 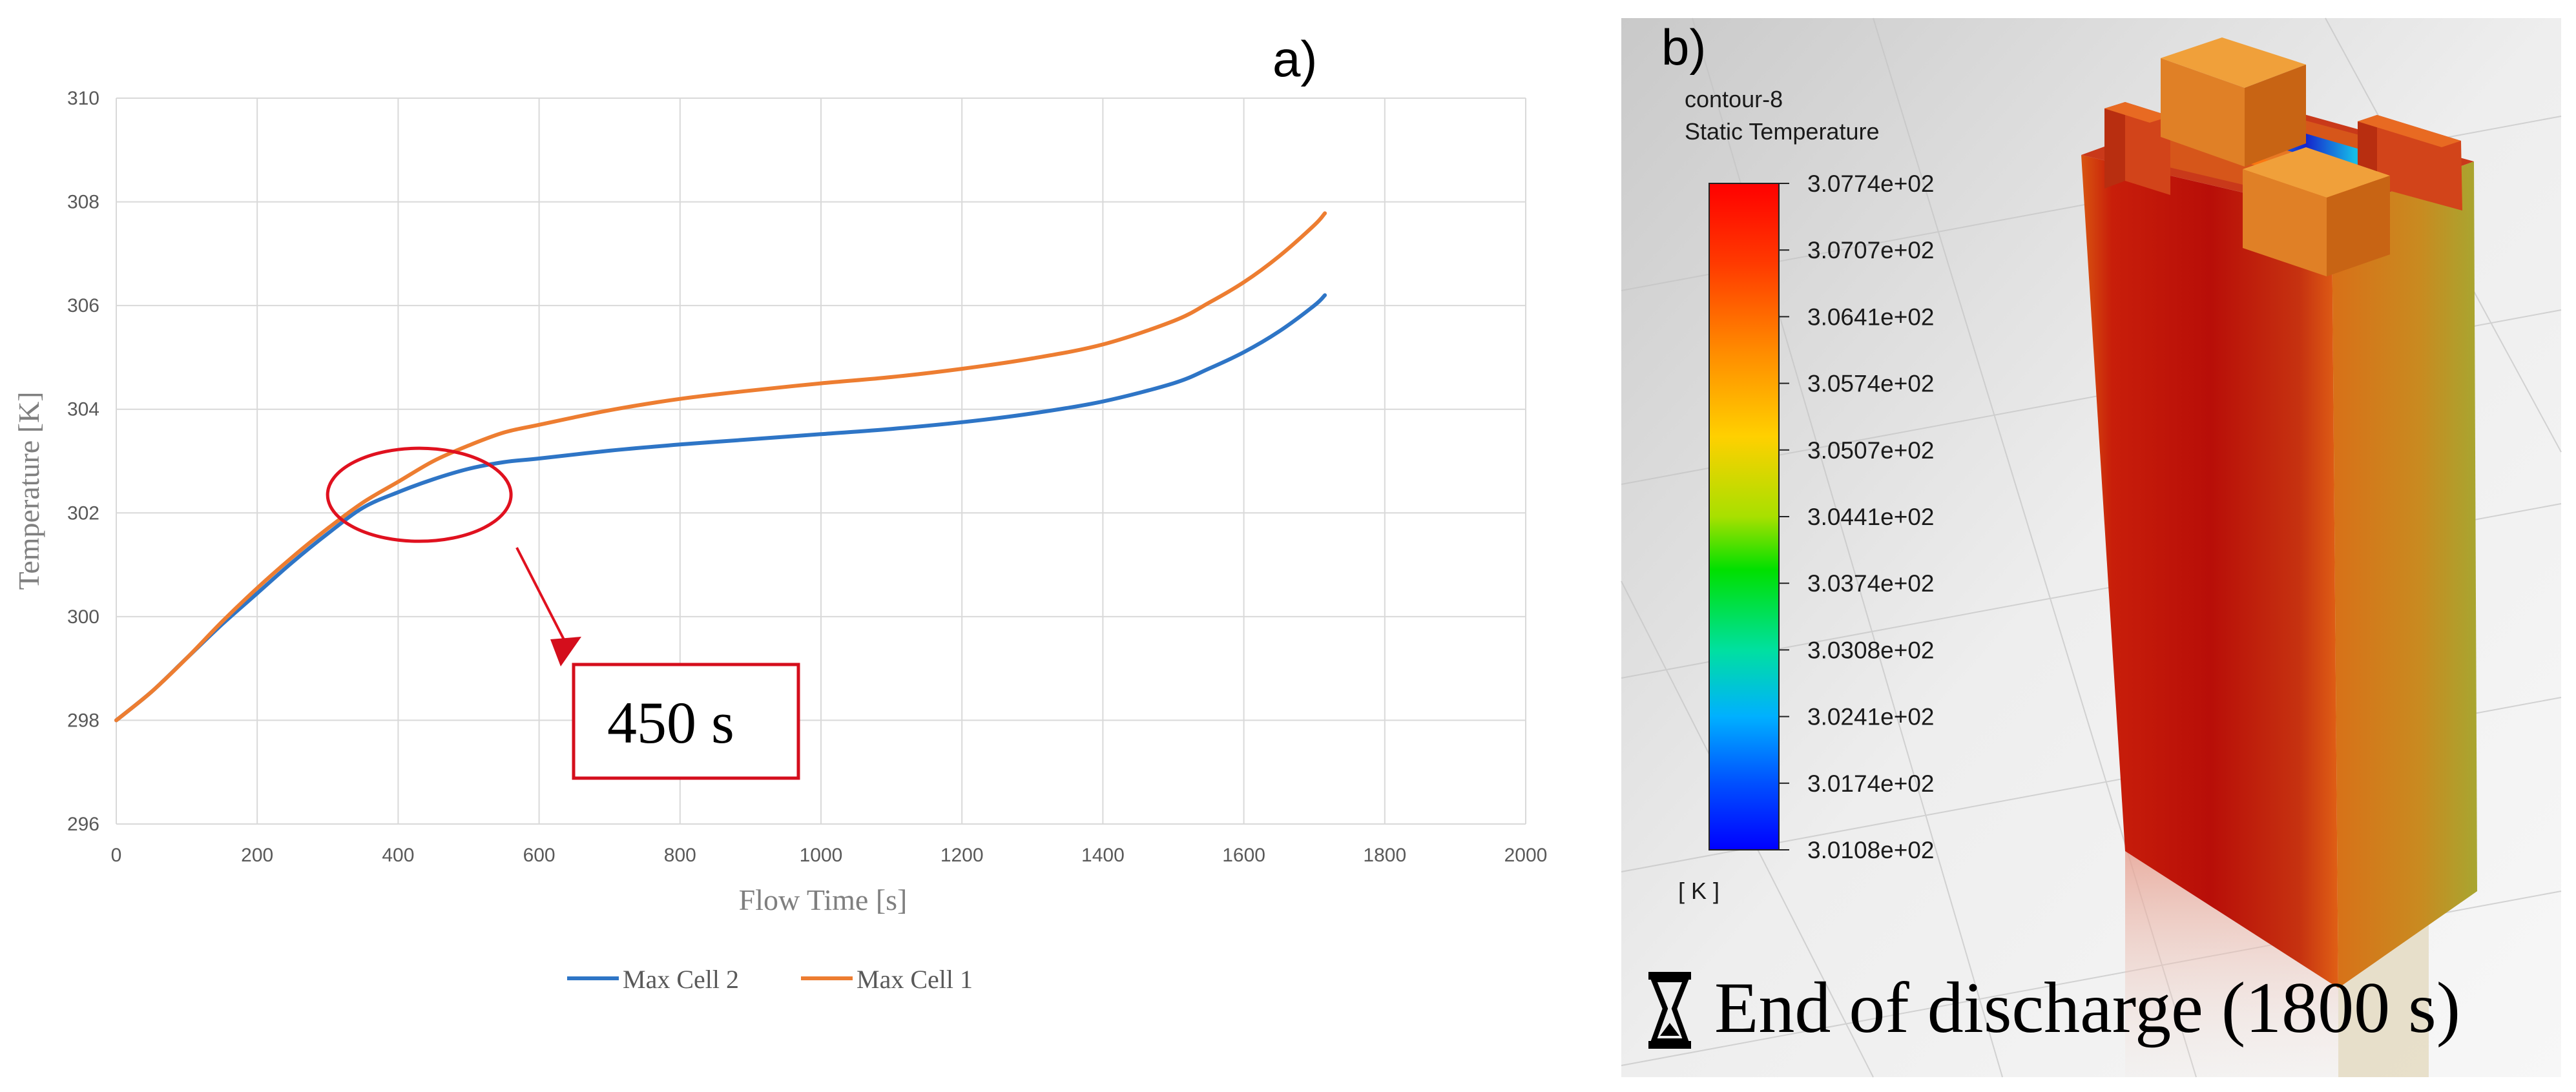 What do you see at coordinates (2231, 964) in the screenshot?
I see `battery-reflection` at bounding box center [2231, 964].